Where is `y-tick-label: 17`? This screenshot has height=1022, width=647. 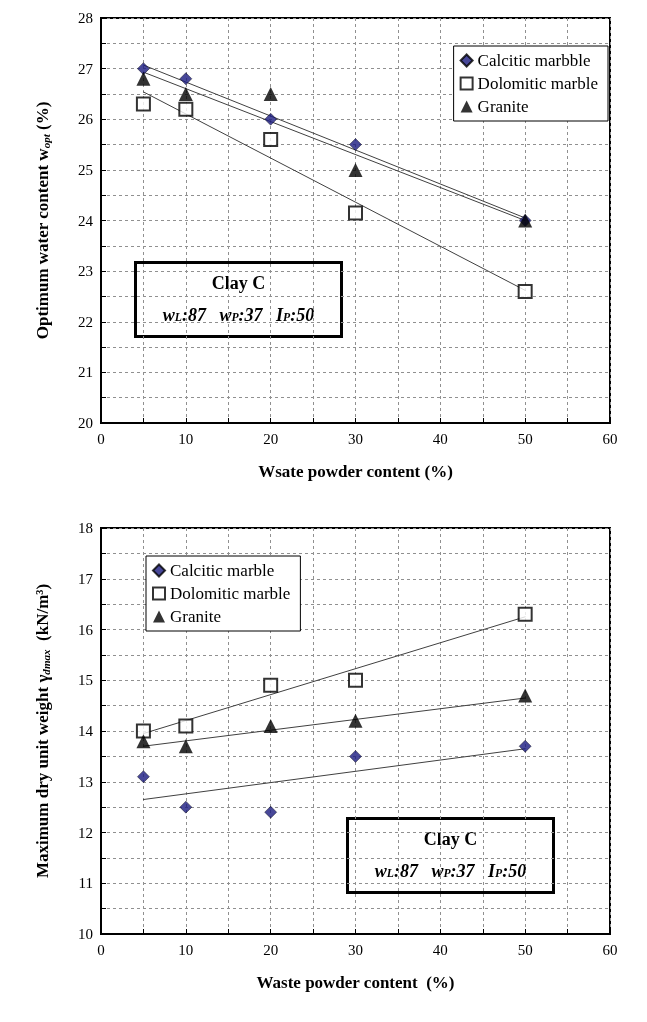 y-tick-label: 17 is located at coordinates (86, 578).